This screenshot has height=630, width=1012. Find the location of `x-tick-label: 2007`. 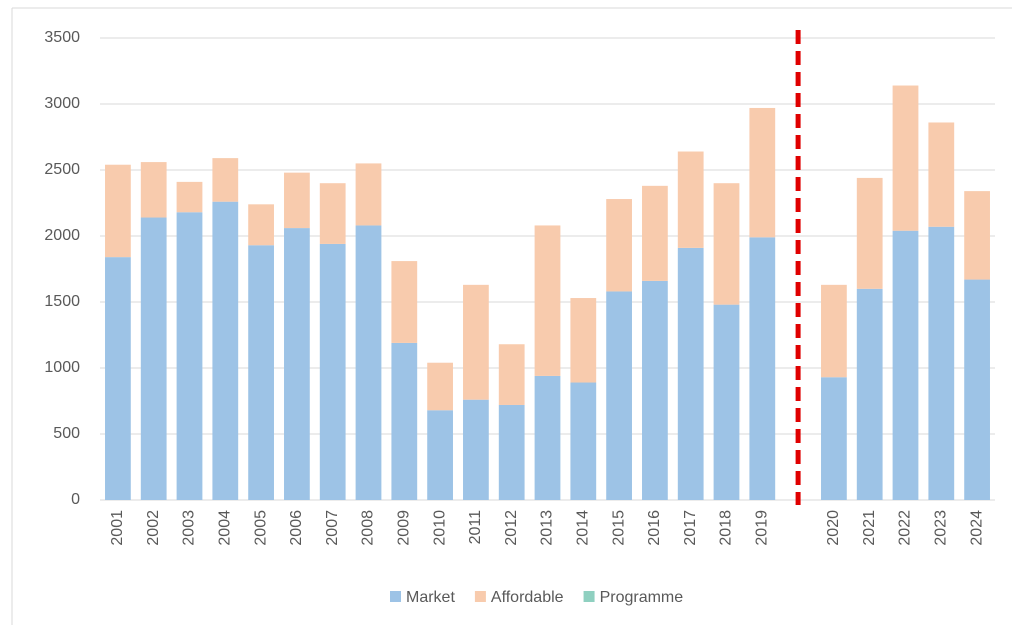

x-tick-label: 2007 is located at coordinates (332, 528).